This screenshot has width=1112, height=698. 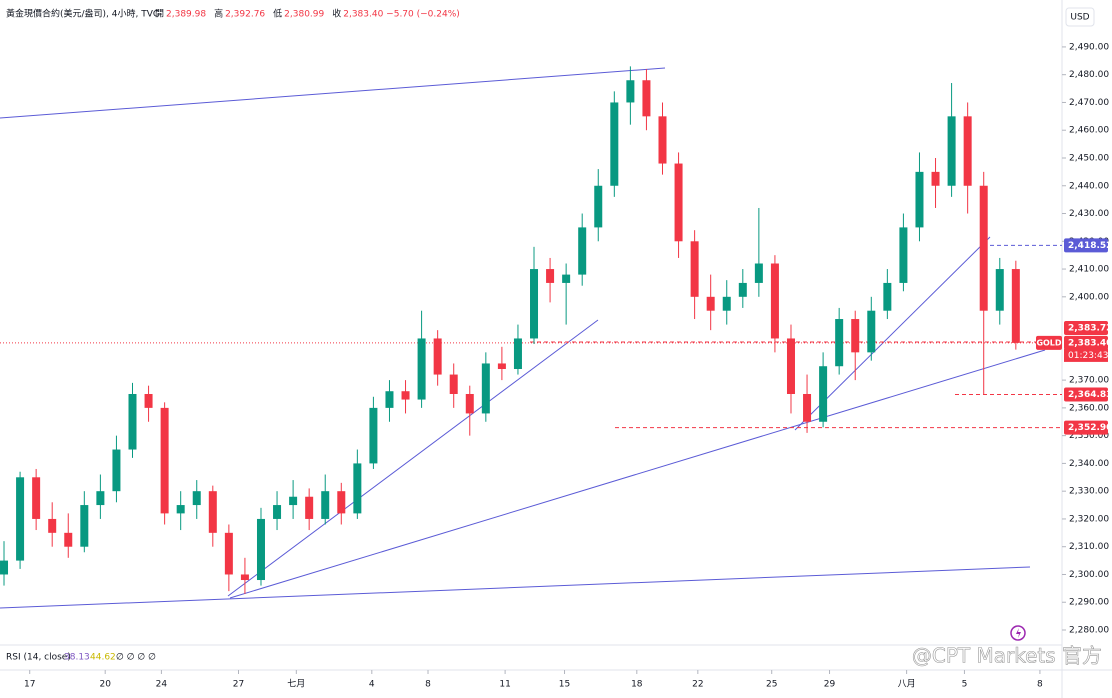 What do you see at coordinates (564, 685) in the screenshot?
I see `x-tick-label: 15` at bounding box center [564, 685].